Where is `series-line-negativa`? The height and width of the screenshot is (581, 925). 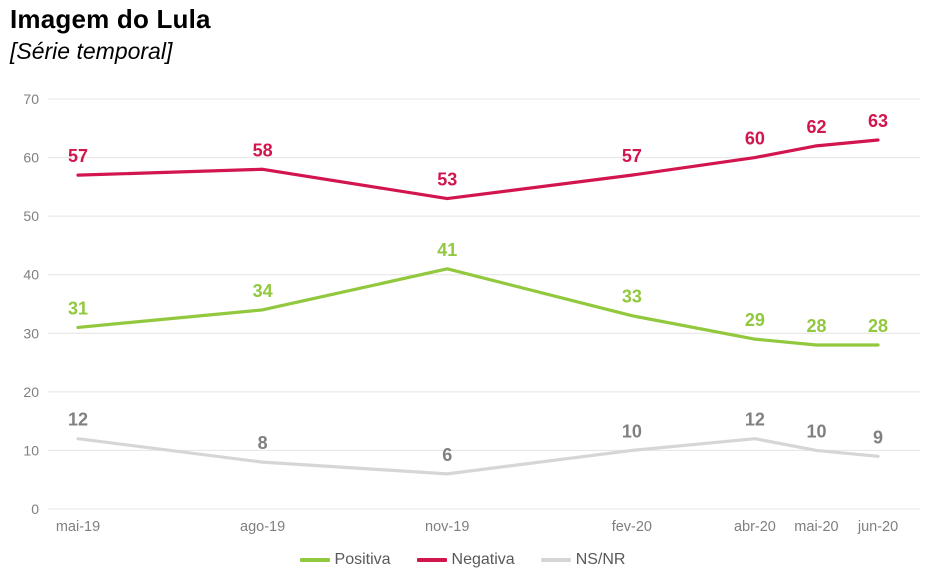 series-line-negativa is located at coordinates (478, 169).